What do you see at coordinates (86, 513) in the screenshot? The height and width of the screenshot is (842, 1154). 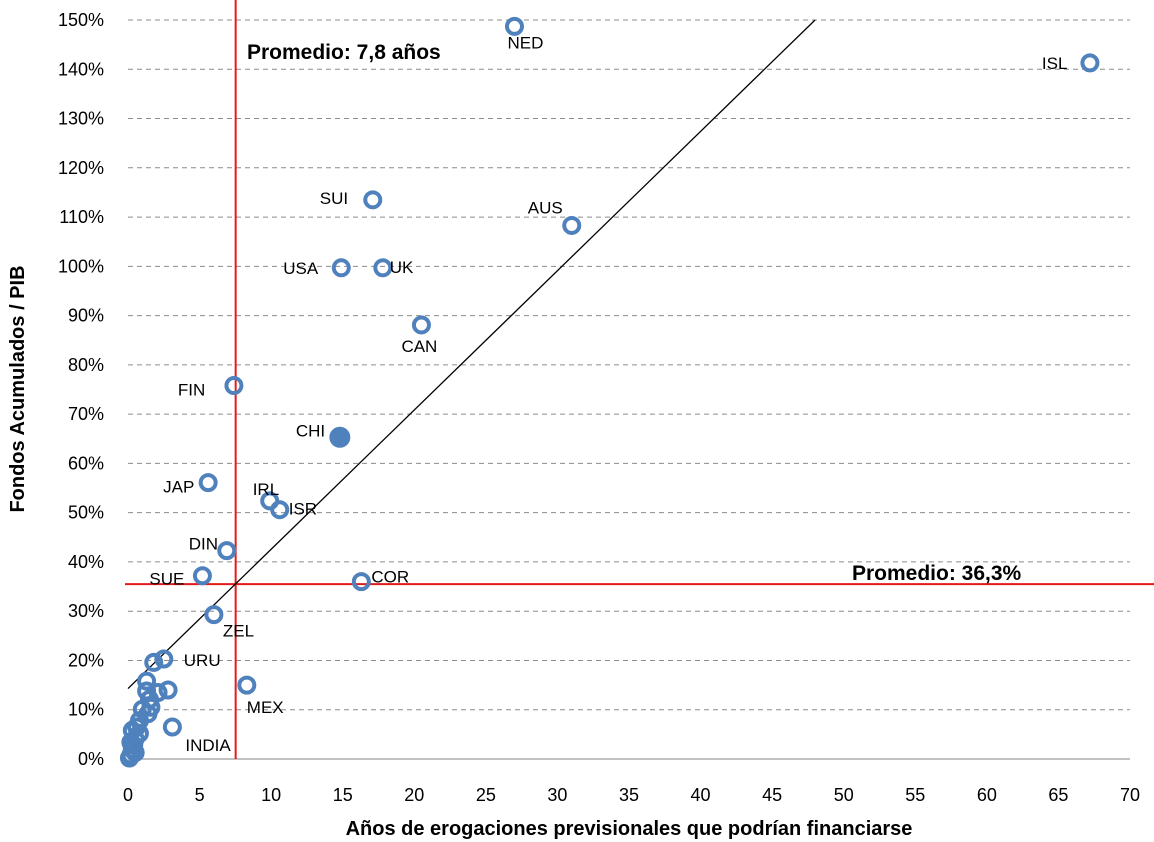 I see `y-tick-label: 50%` at bounding box center [86, 513].